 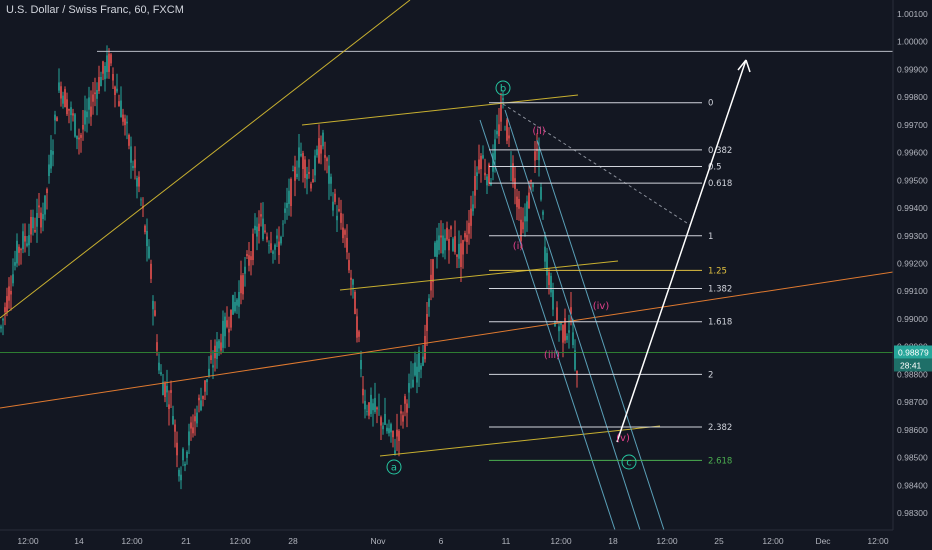 I want to click on wave-label-b-circle, so click(x=503, y=88).